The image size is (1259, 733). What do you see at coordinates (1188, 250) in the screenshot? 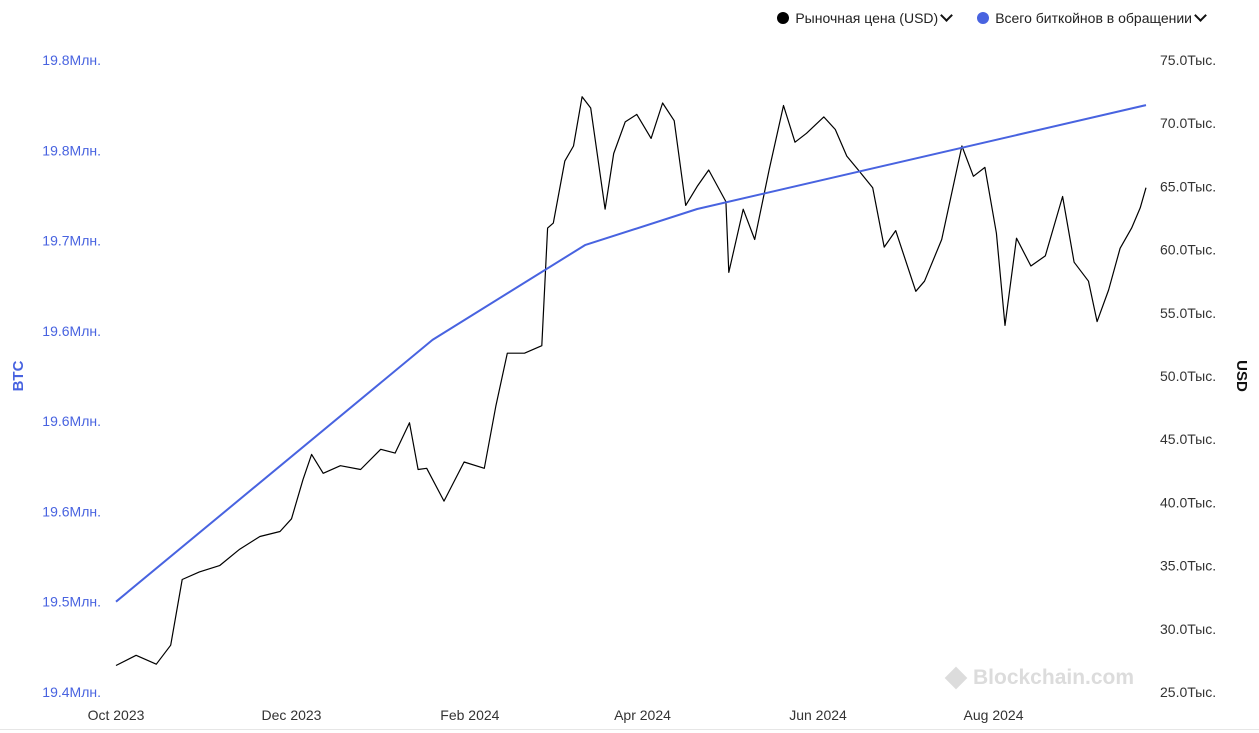
I see `right-axis-tick-label: 60.0Тыс.` at bounding box center [1188, 250].